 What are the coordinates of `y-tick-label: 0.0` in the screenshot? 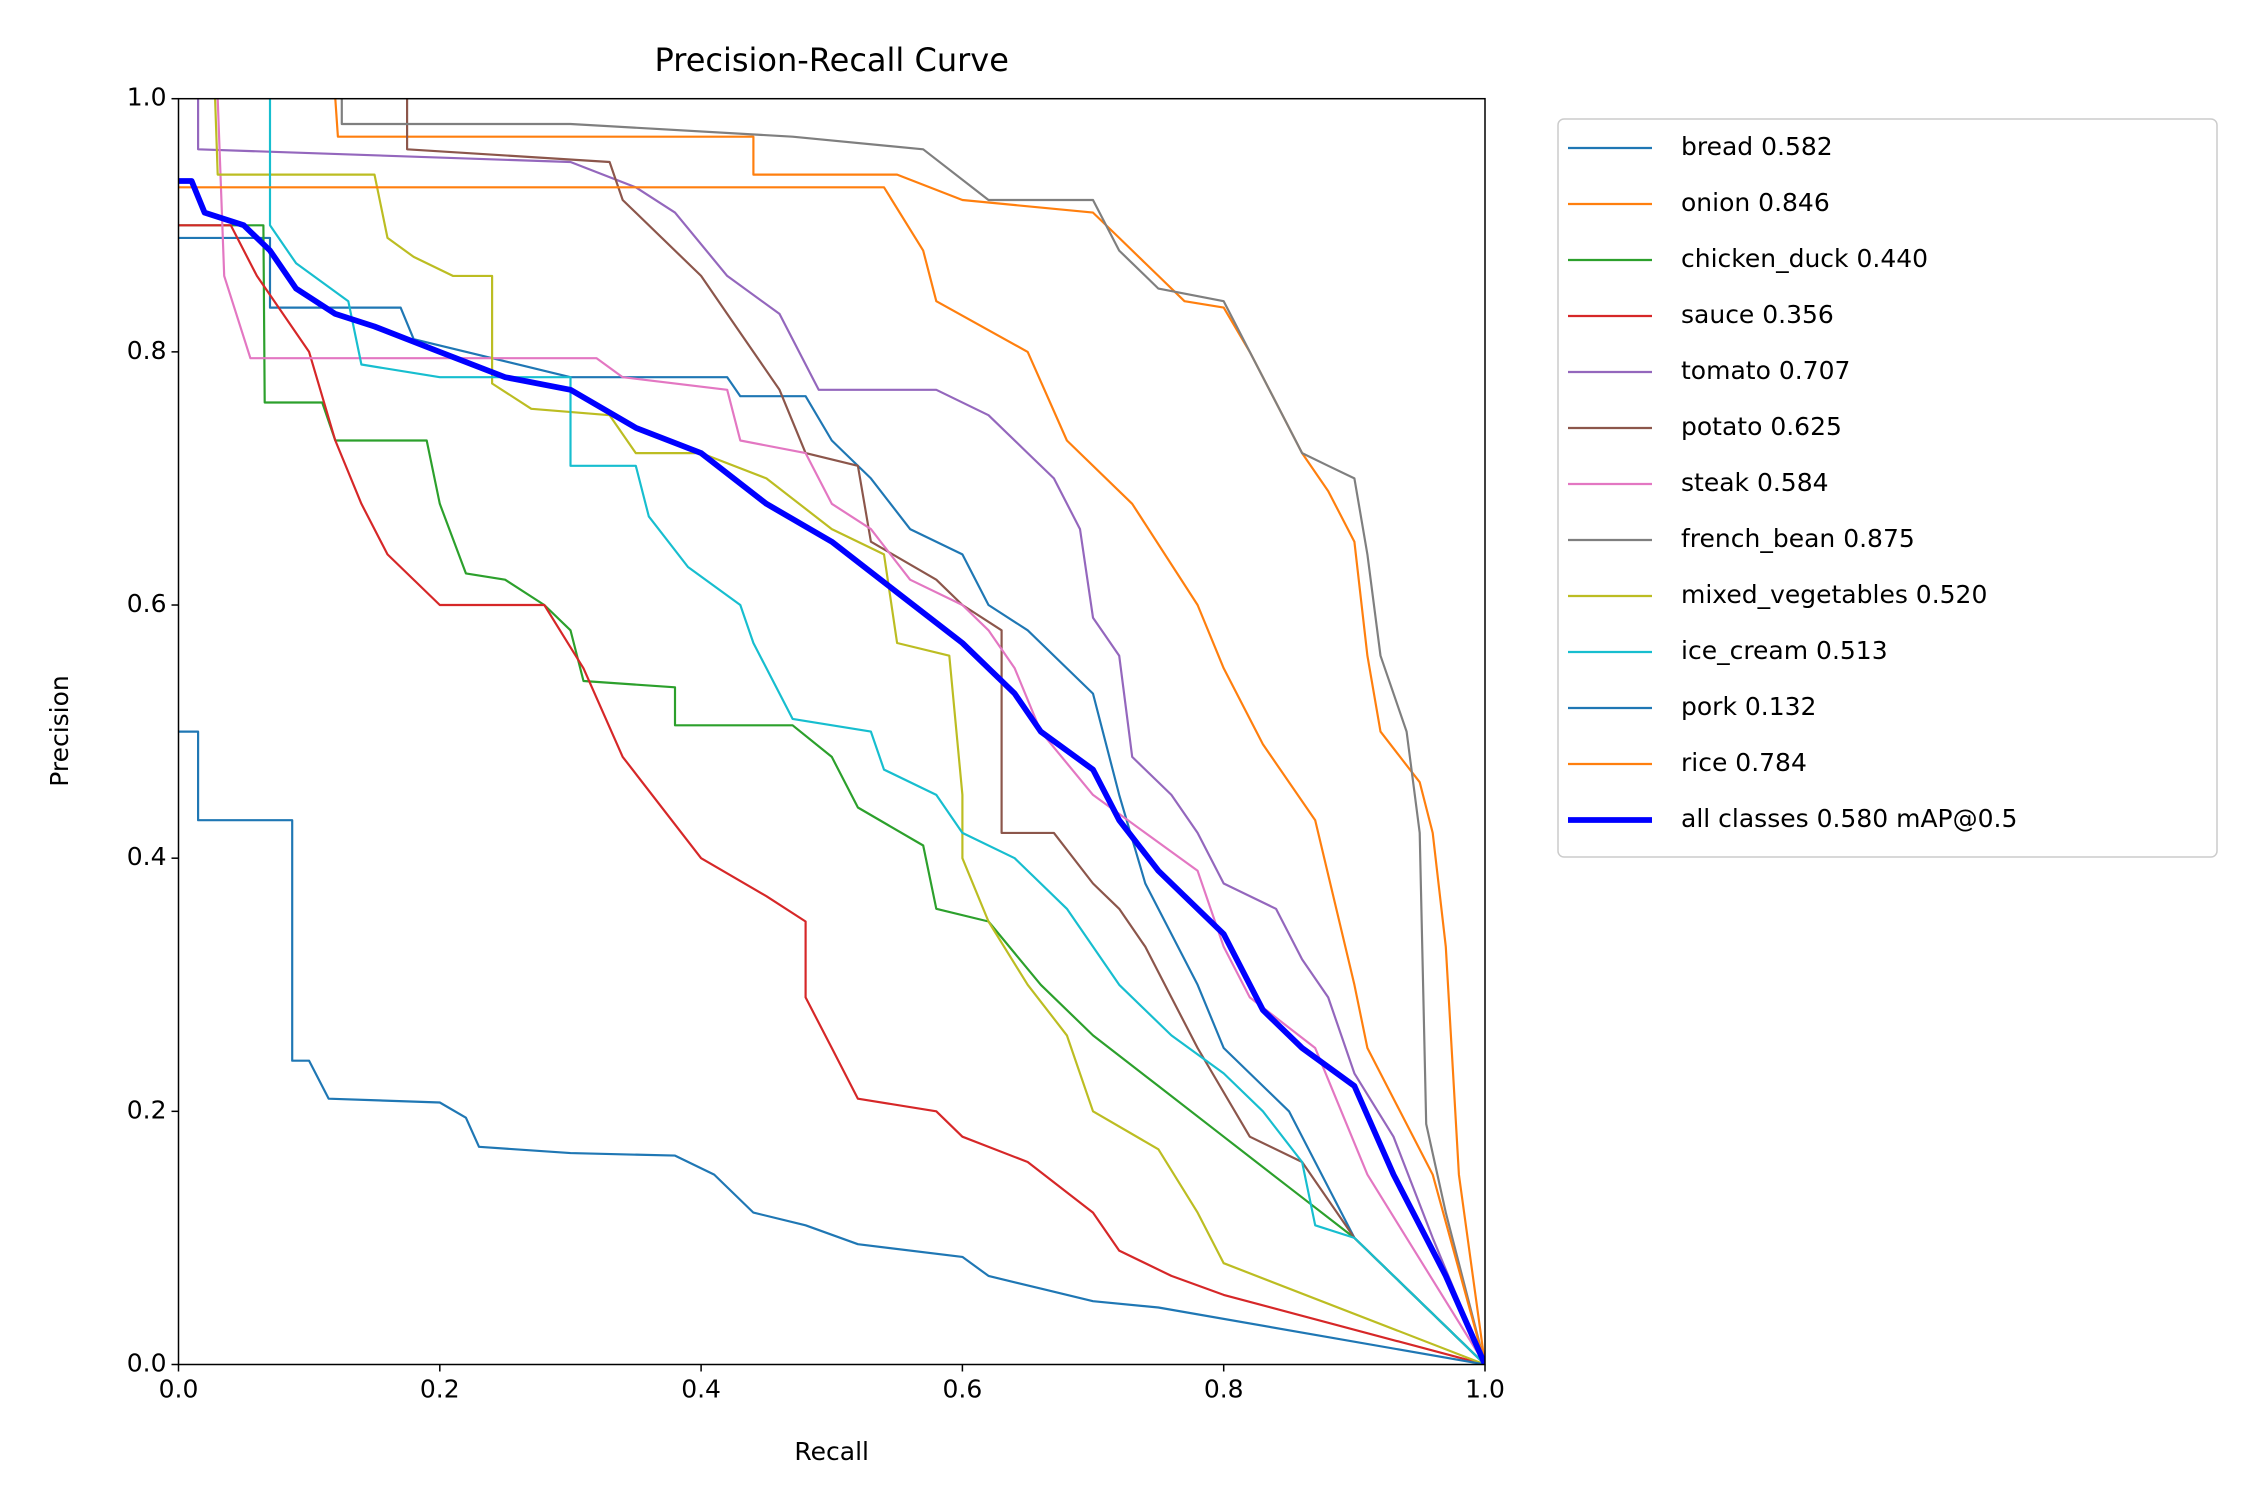 It's located at (147, 1363).